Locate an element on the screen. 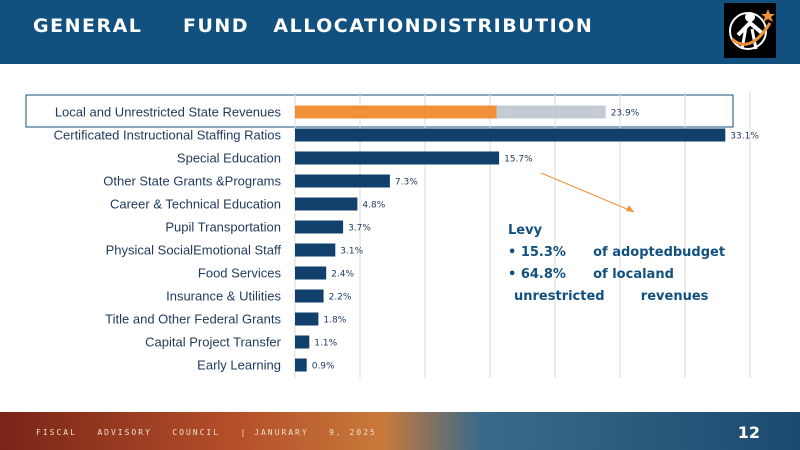 Image resolution: width=800 pixels, height=450 pixels. levy-bullet-1: • 15.3% of adoptedbudget is located at coordinates (617, 252).